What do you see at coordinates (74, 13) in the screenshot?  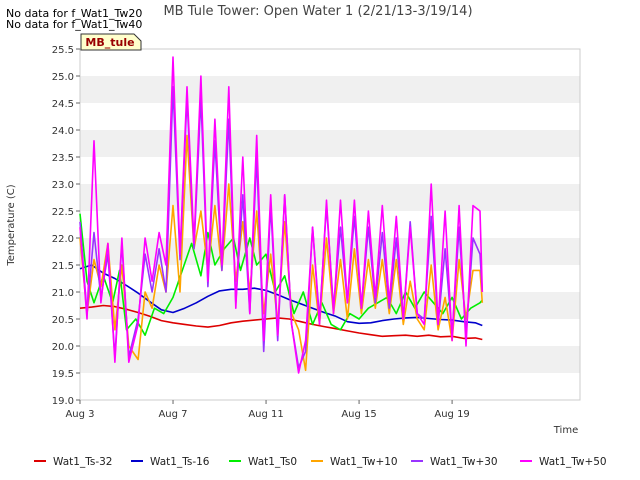 I see `no-data-note-tw20: No data for f_Wat1_Tw20` at bounding box center [74, 13].